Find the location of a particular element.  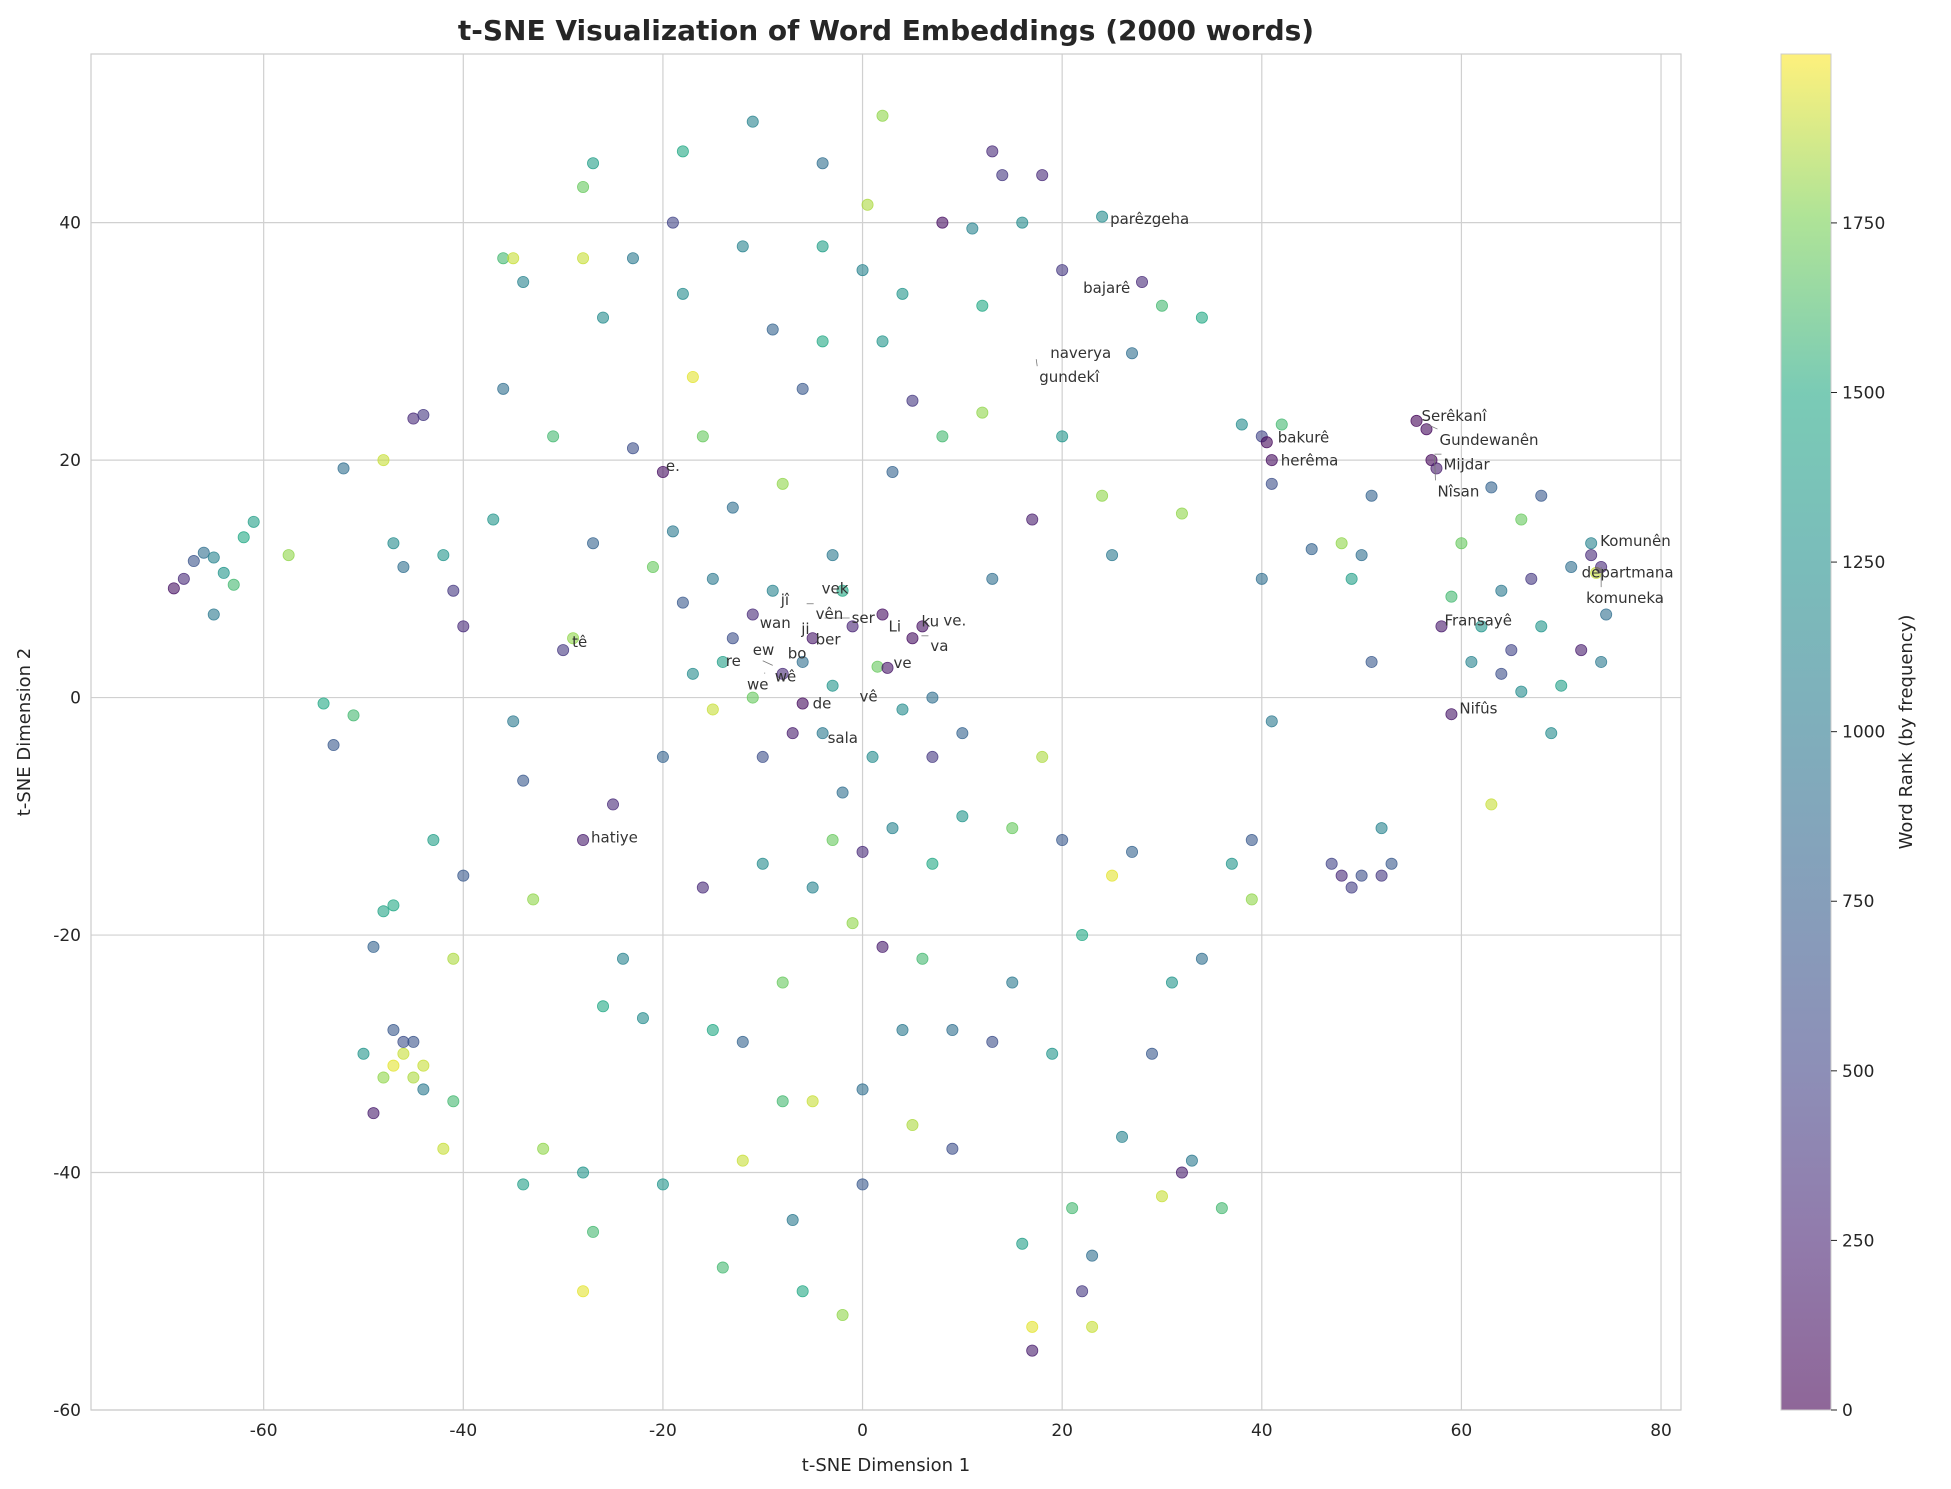

x-ticks: -60 -40 -20 0 20 40 60 80 is located at coordinates (961, 1431).